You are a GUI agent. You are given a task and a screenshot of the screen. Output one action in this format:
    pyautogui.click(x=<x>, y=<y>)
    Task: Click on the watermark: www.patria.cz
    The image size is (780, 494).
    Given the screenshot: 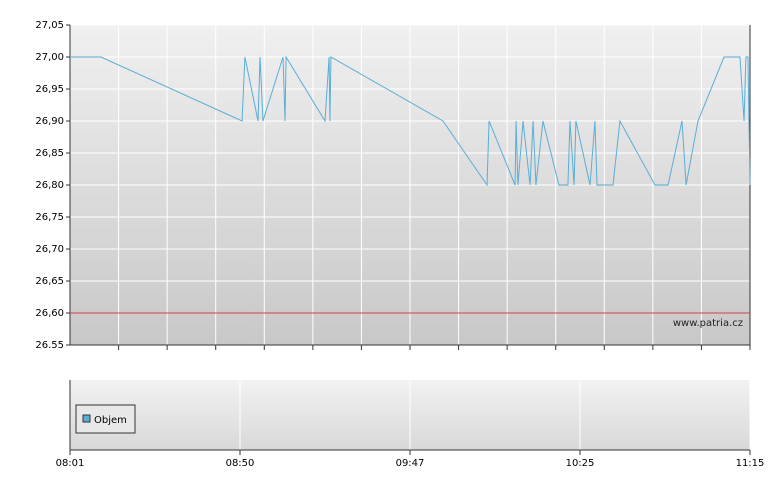 What is the action you would take?
    pyautogui.click(x=708, y=323)
    